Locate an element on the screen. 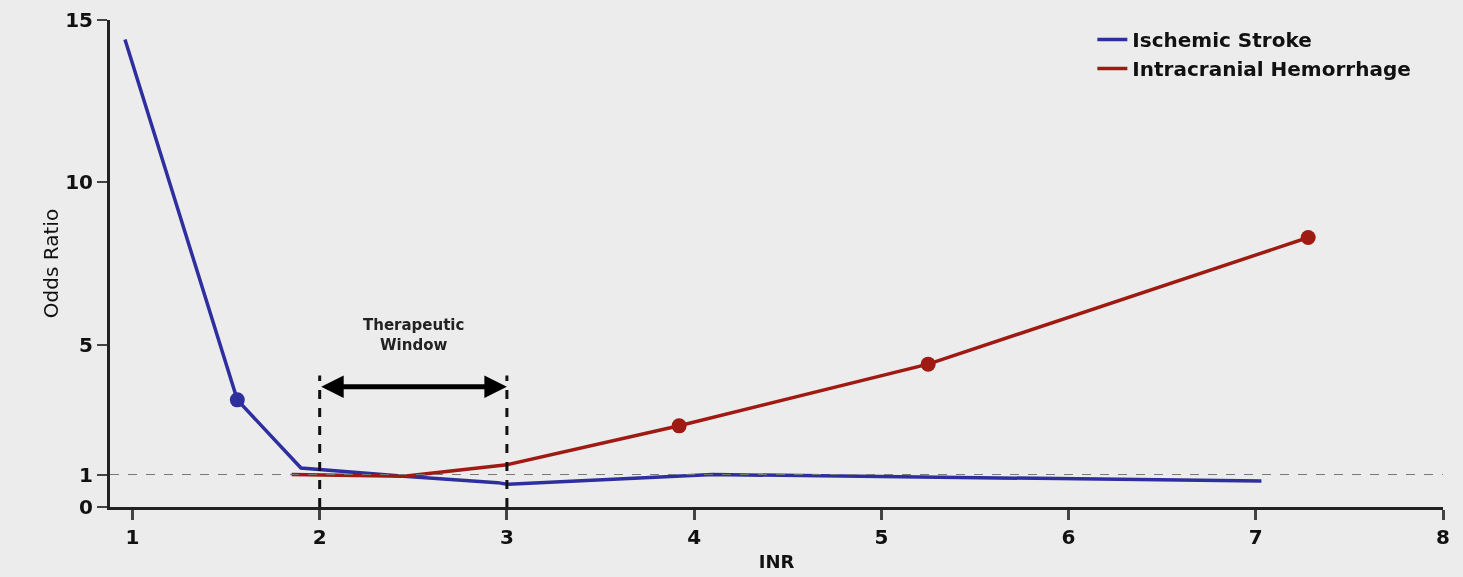  y-tick-label: 15 is located at coordinates (79, 20).